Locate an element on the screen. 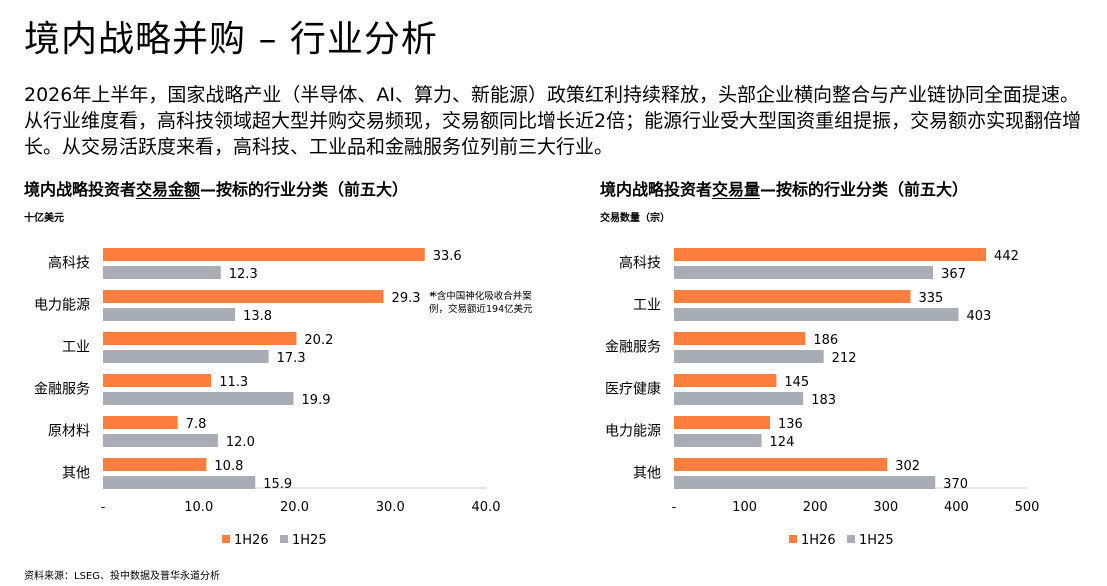 The width and height of the screenshot is (1107, 586). left-data-label: 29.3 is located at coordinates (406, 298).